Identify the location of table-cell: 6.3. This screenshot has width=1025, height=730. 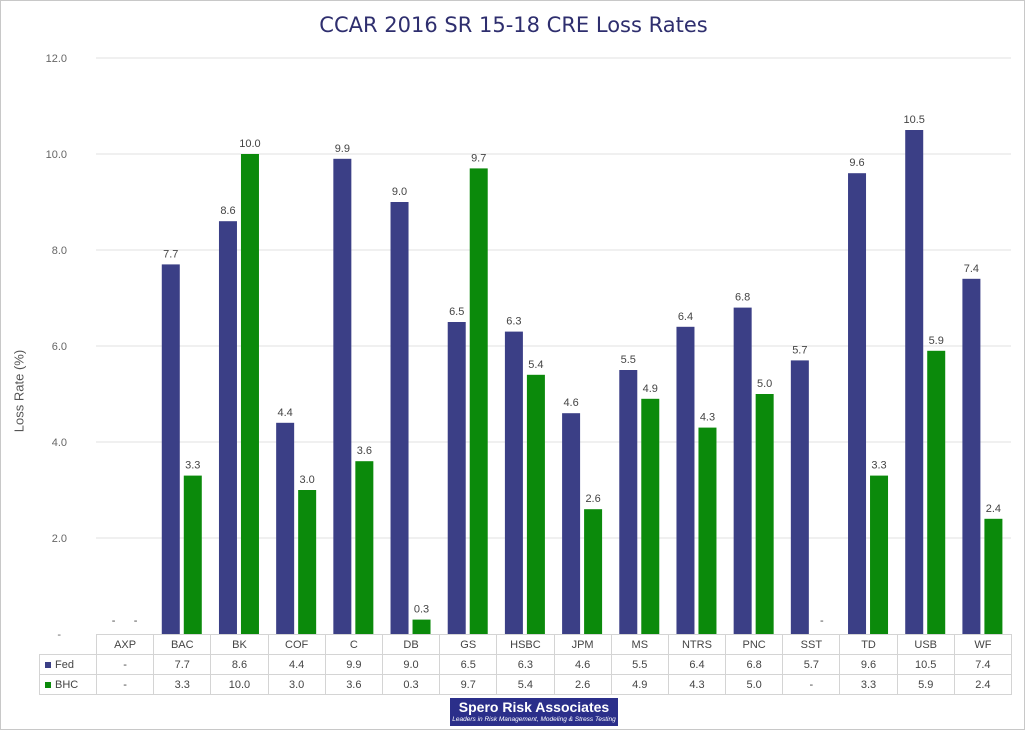
(525, 664).